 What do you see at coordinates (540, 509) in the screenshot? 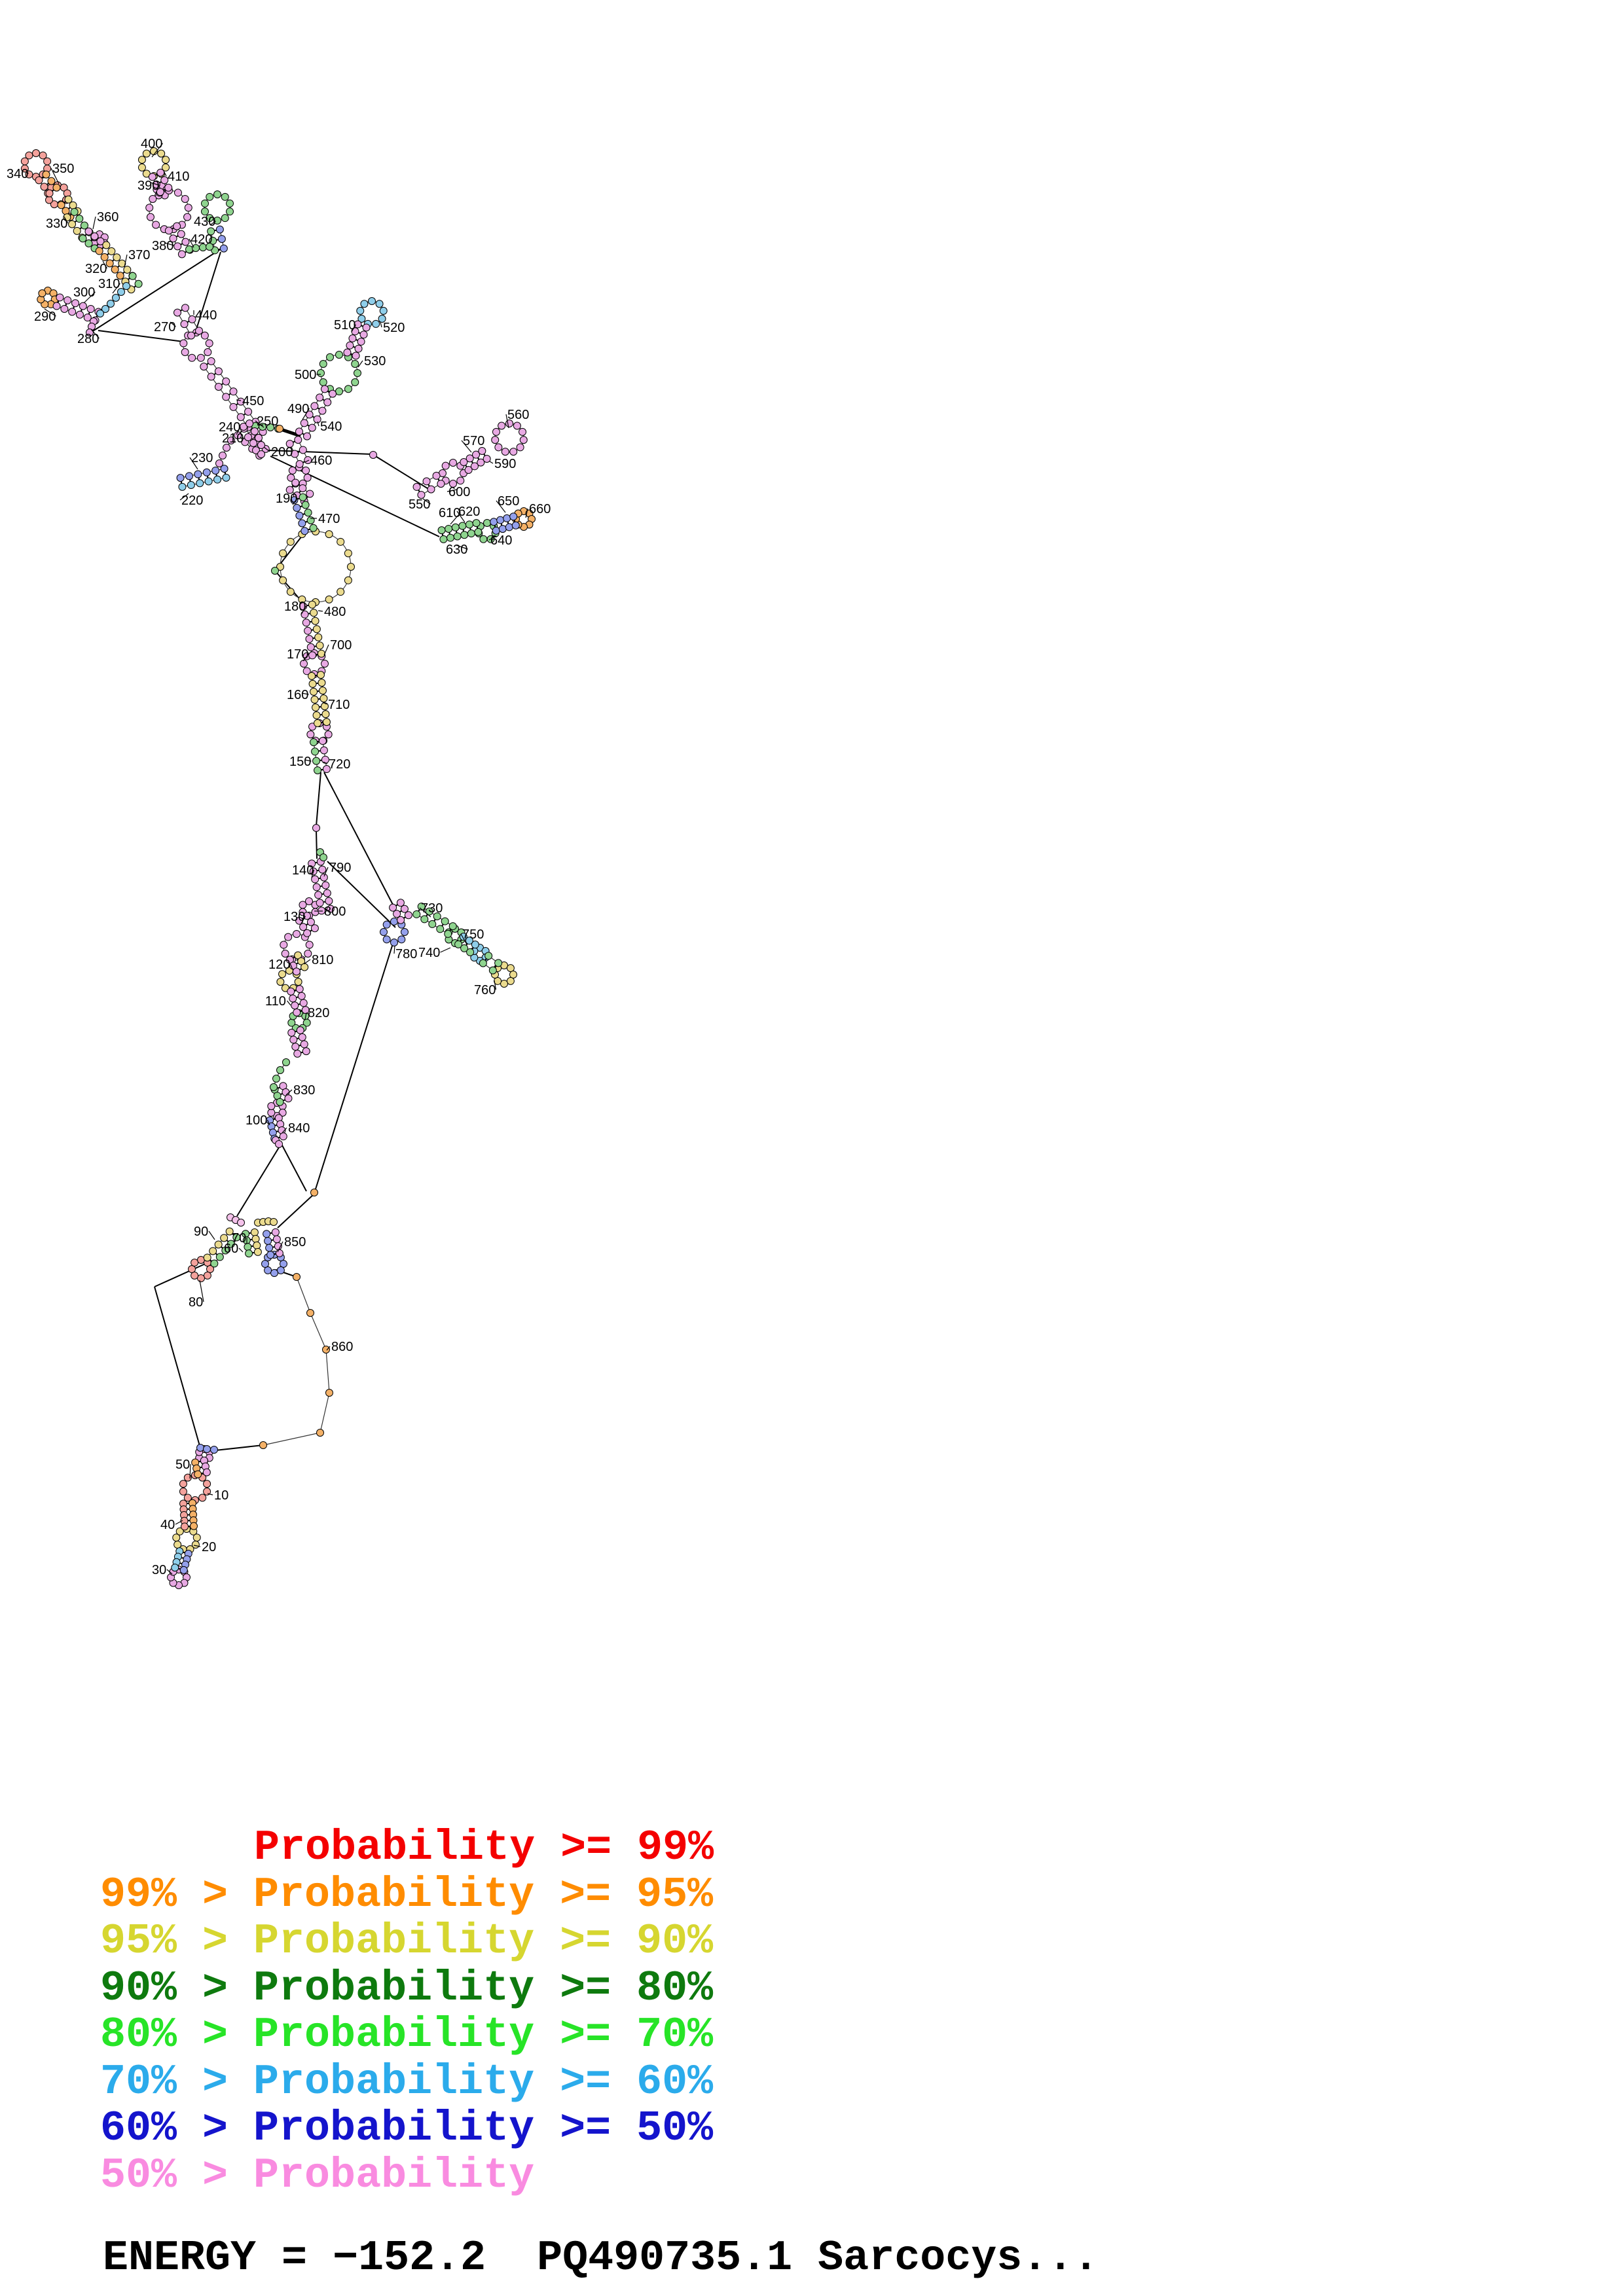
I see `residue-number-label: 660` at bounding box center [540, 509].